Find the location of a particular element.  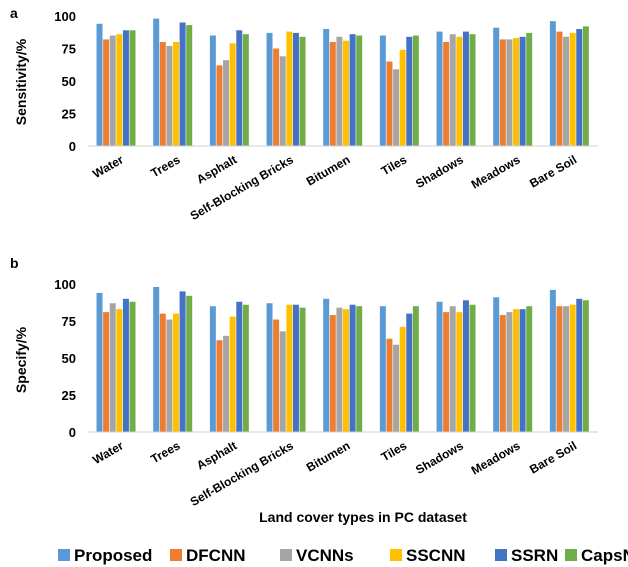

legend-label: Proposed is located at coordinates (113, 555).